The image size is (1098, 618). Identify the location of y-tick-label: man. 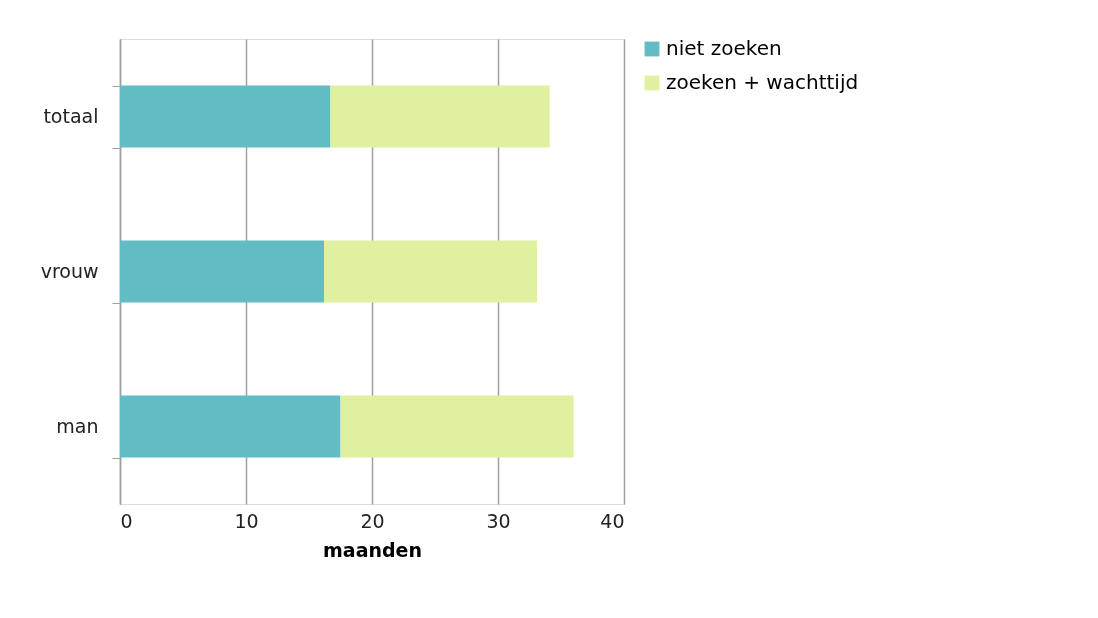
(77, 426).